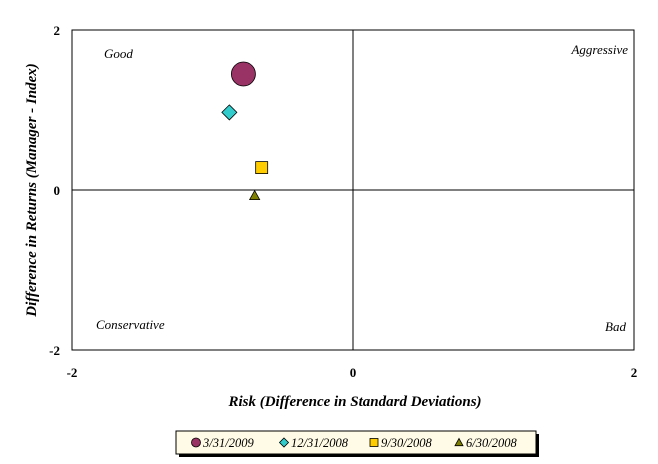 The image size is (658, 464). Describe the element at coordinates (245, 131) in the screenshot. I see `data-points-group` at that location.